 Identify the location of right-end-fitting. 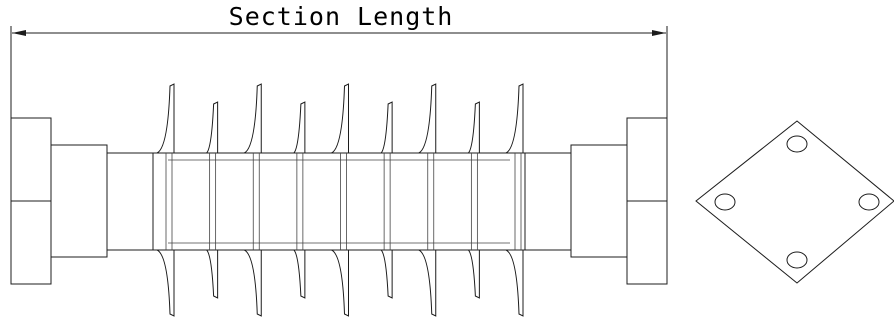
(596, 201).